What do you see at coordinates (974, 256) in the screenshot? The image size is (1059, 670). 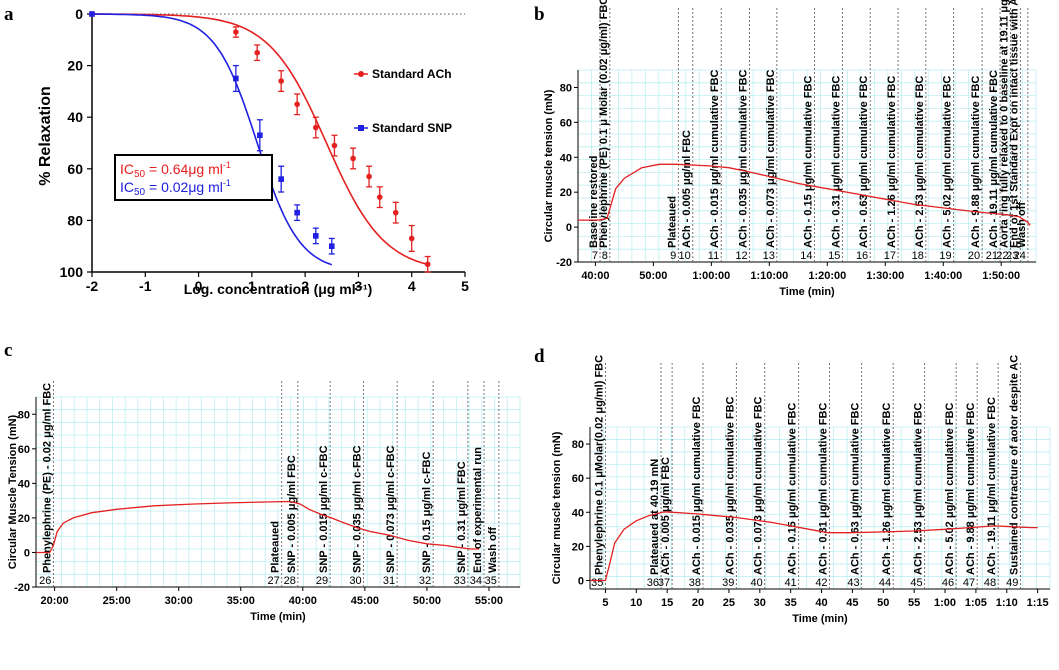 I see `chart-b-event-number: 20` at bounding box center [974, 256].